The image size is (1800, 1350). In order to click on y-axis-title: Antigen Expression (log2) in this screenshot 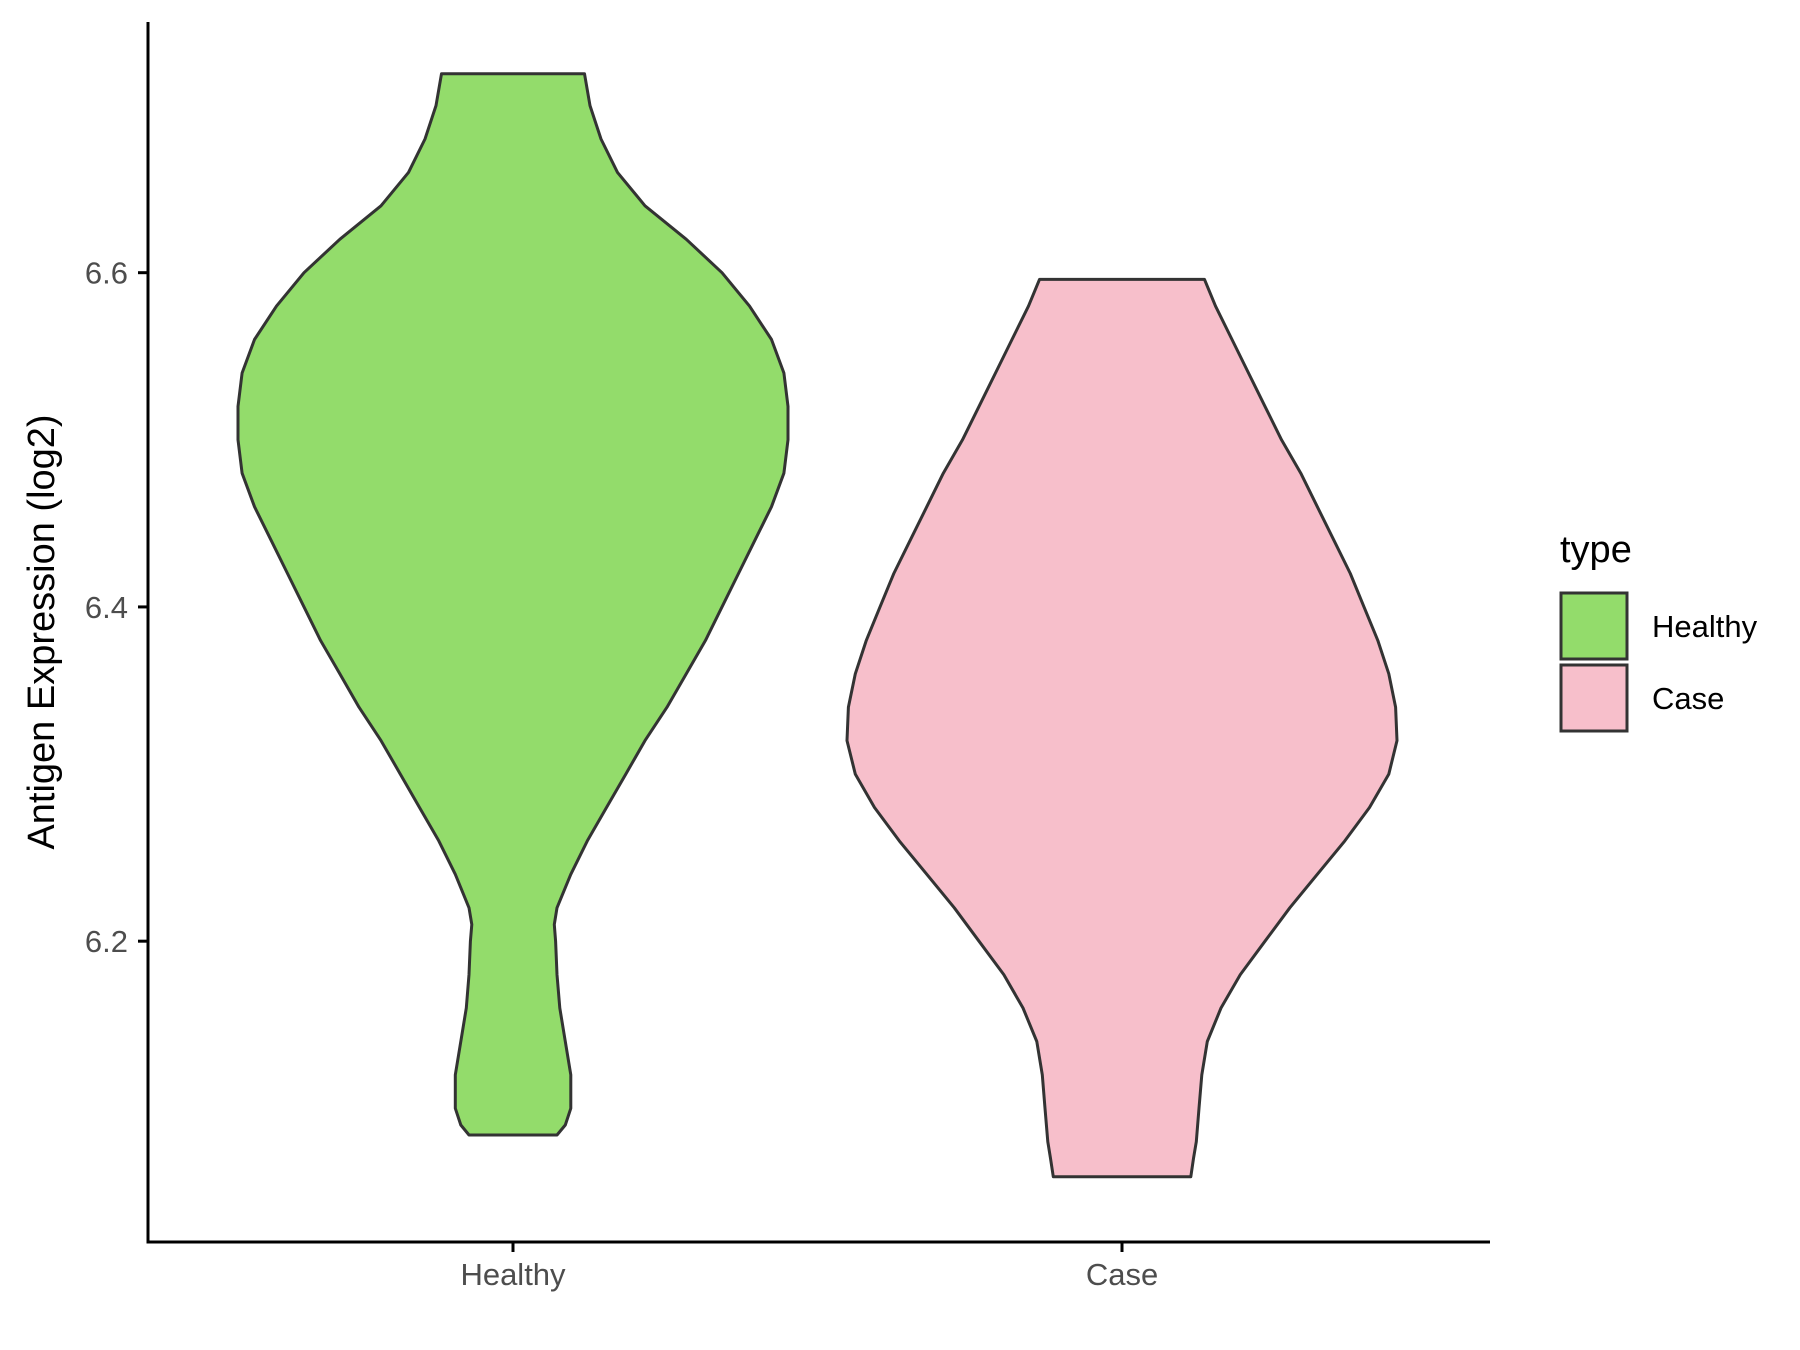, I will do `click(42, 631)`.